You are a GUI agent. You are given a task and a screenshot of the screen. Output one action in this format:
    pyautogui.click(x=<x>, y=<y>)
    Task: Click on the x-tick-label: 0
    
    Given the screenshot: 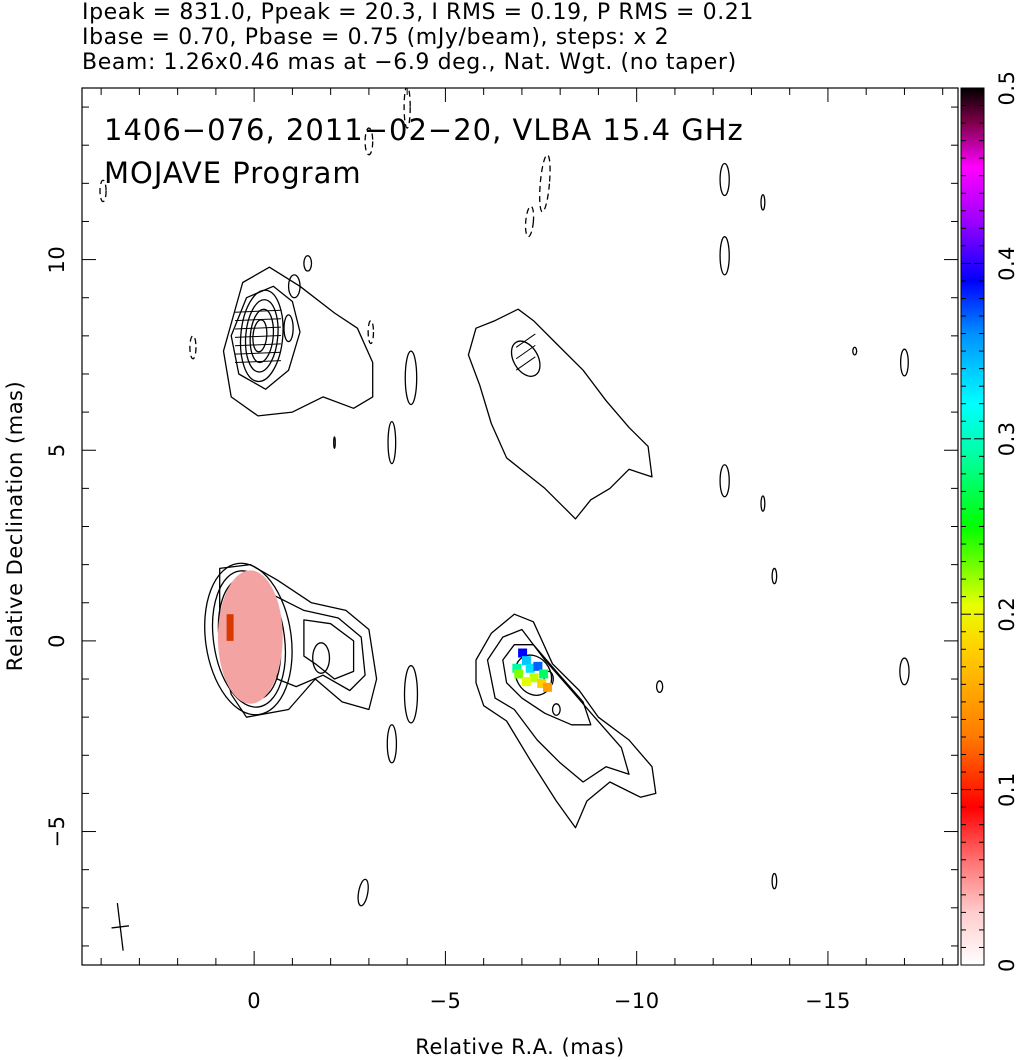 What is the action you would take?
    pyautogui.click(x=254, y=1001)
    